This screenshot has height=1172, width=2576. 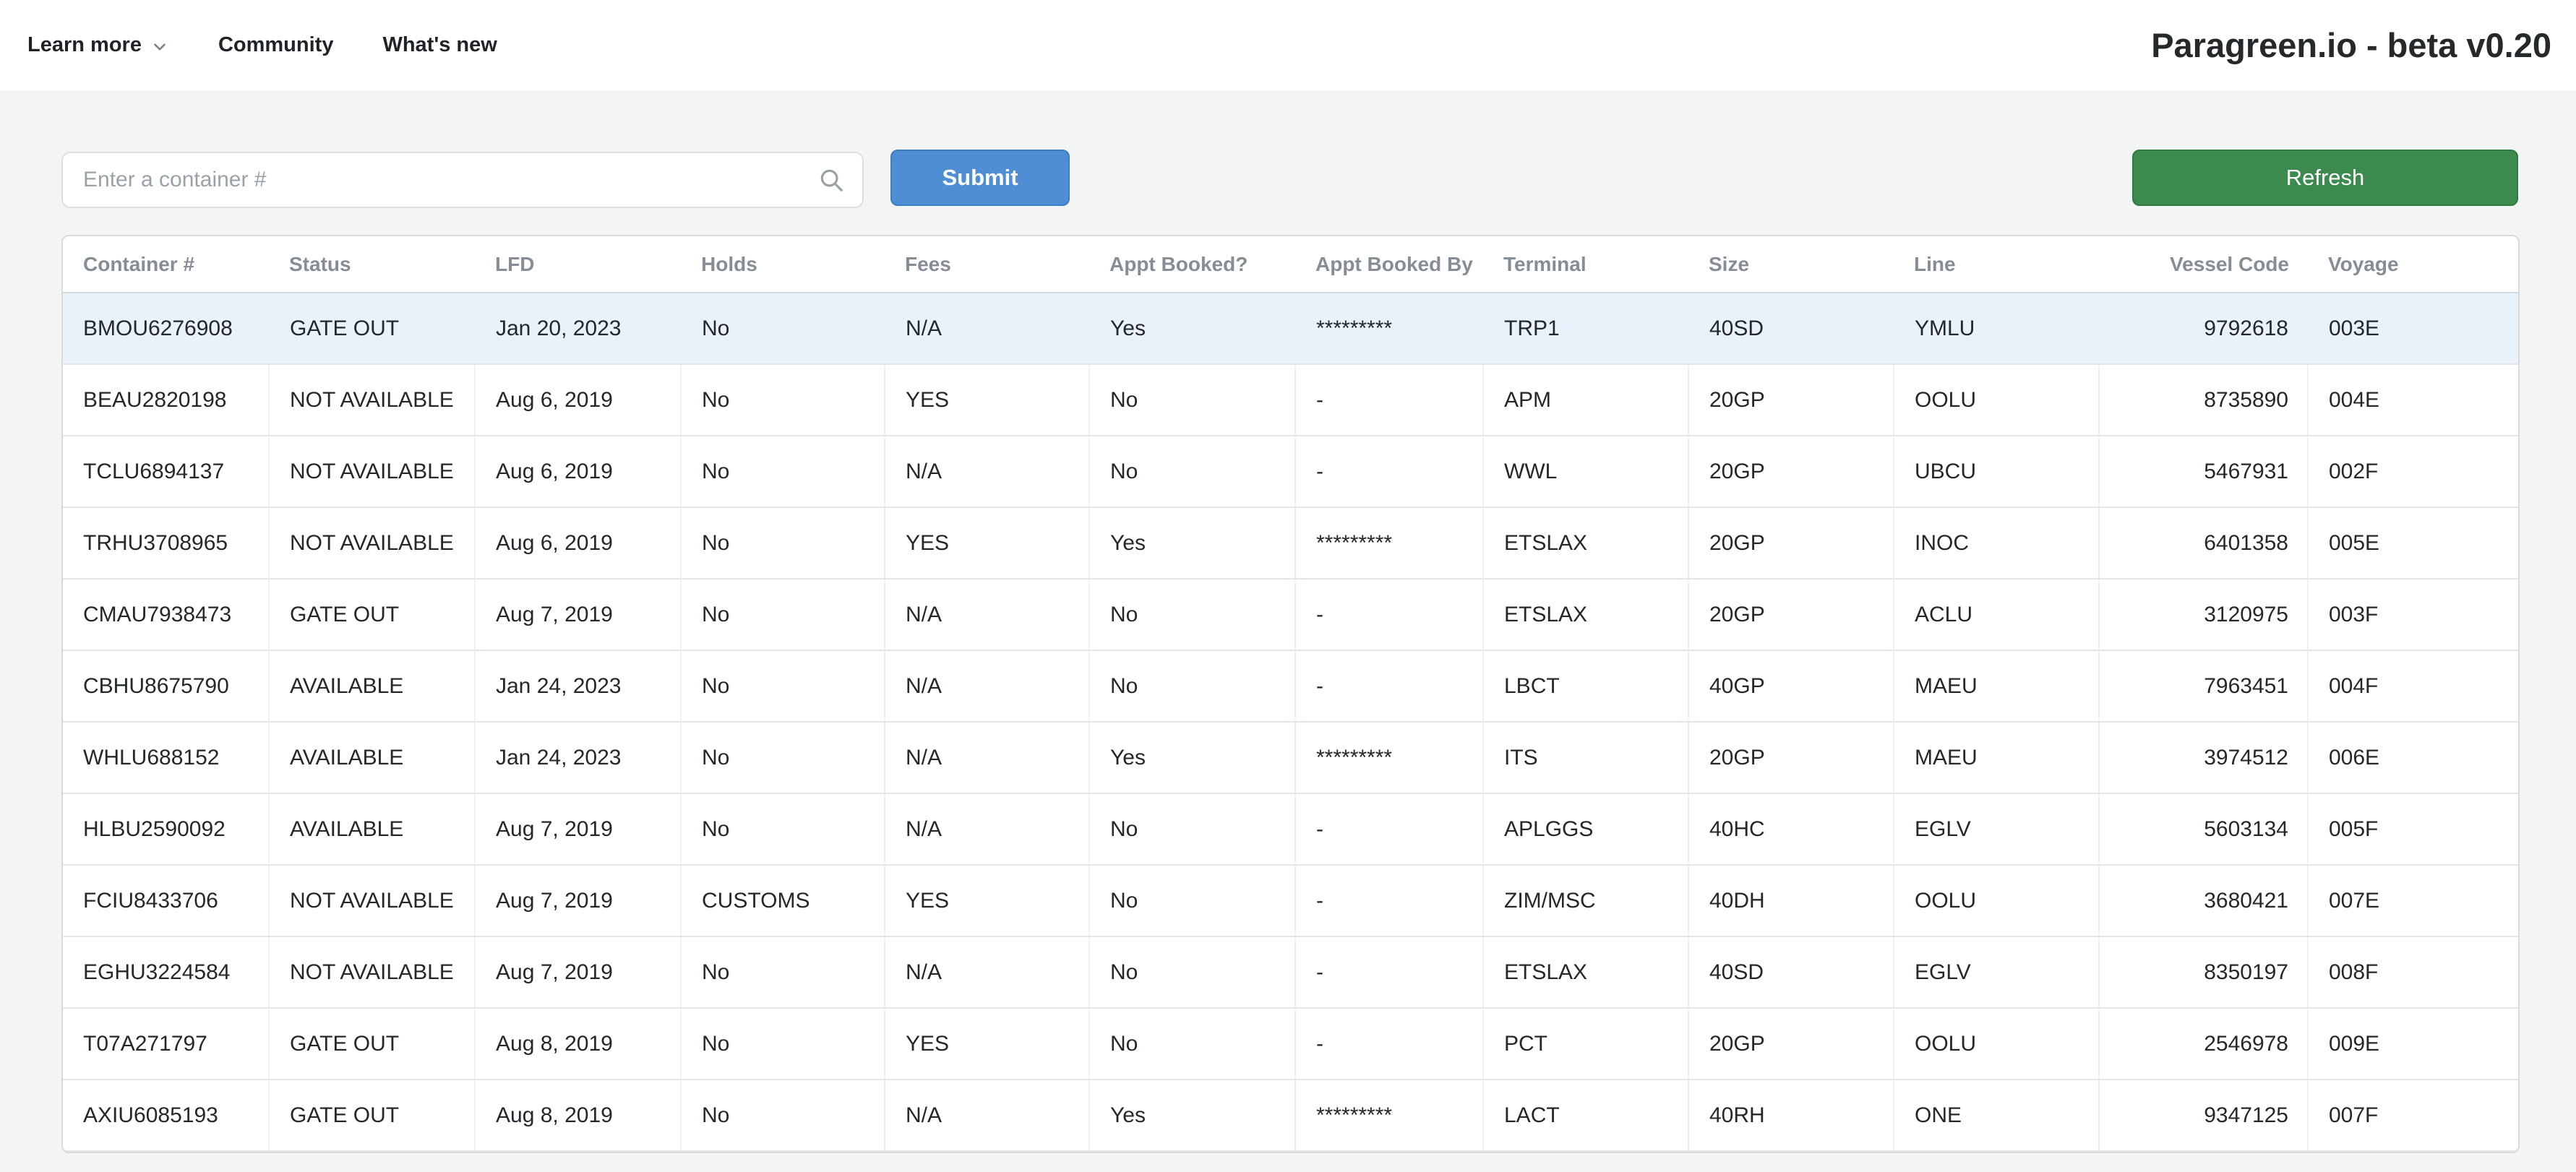 What do you see at coordinates (579, 758) in the screenshot?
I see `cell-lfd: Jan 24, 2023` at bounding box center [579, 758].